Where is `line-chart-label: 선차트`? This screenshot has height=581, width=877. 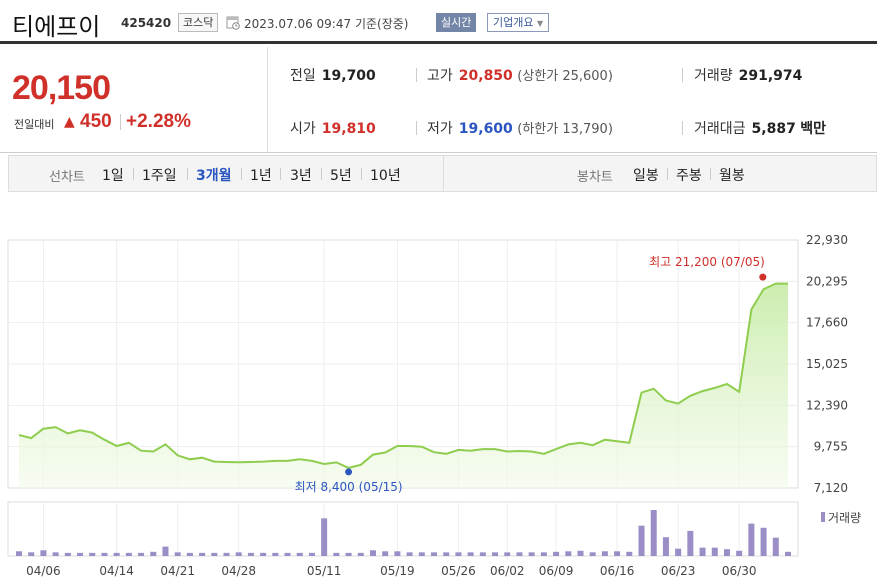 line-chart-label: 선차트 is located at coordinates (67, 177).